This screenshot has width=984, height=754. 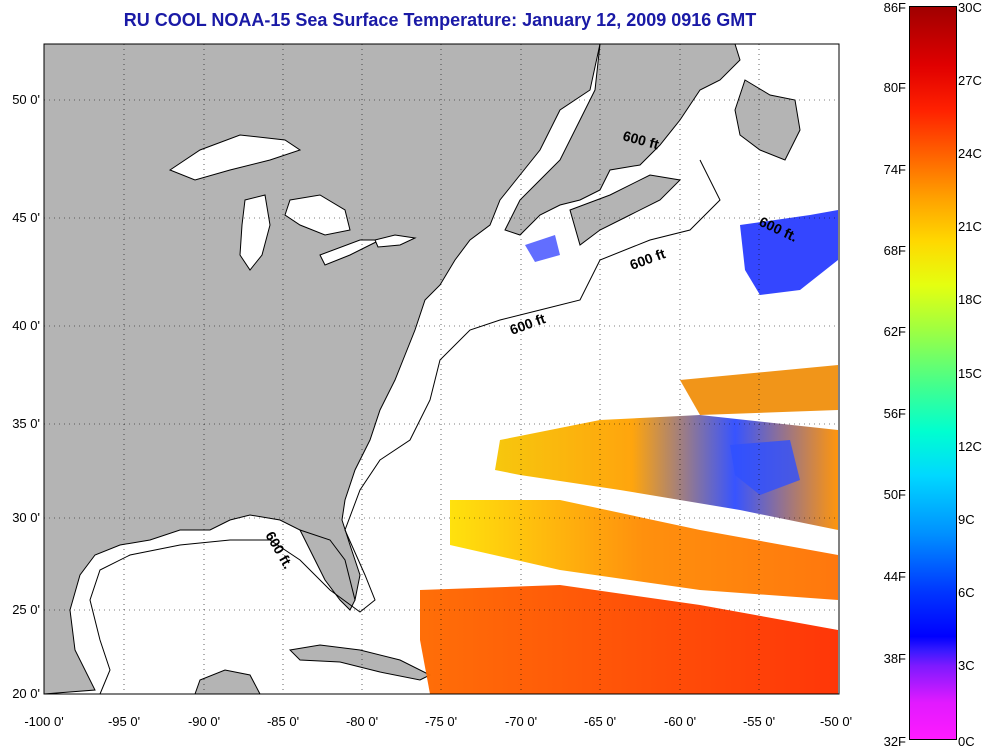 What do you see at coordinates (441, 721) in the screenshot?
I see `lon-label: -75 0'` at bounding box center [441, 721].